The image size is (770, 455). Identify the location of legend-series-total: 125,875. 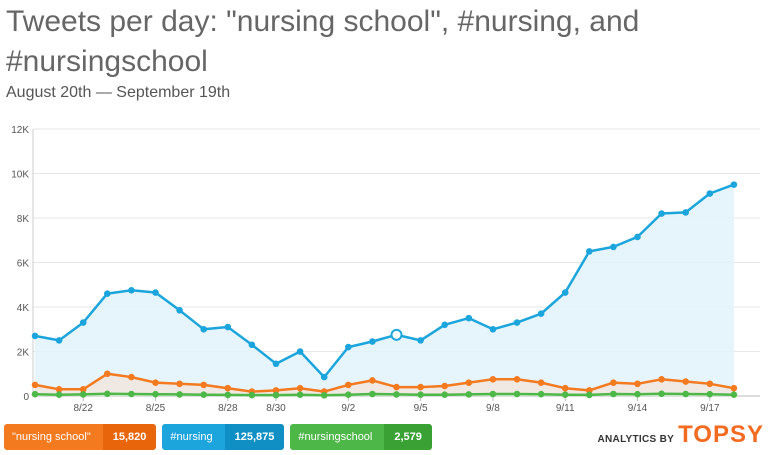
(254, 437).